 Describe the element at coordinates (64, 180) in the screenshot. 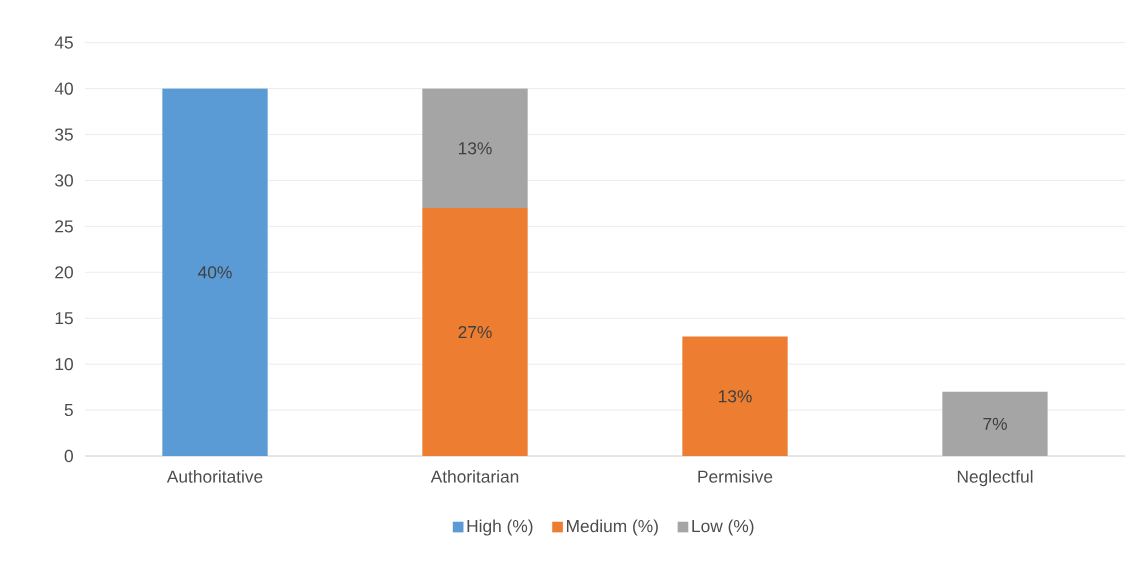

I see `y-tick-label: 30` at that location.